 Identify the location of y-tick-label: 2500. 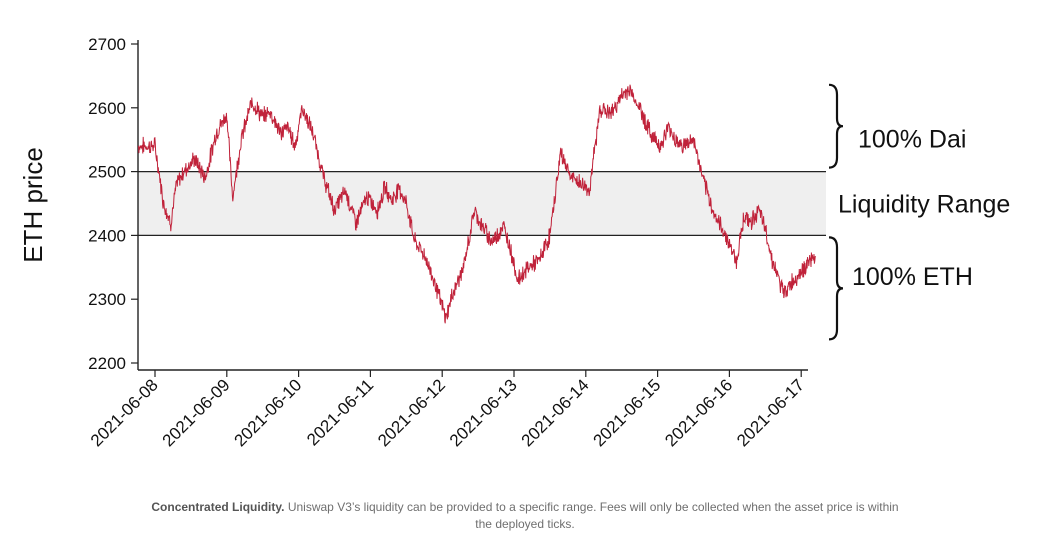
(107, 172).